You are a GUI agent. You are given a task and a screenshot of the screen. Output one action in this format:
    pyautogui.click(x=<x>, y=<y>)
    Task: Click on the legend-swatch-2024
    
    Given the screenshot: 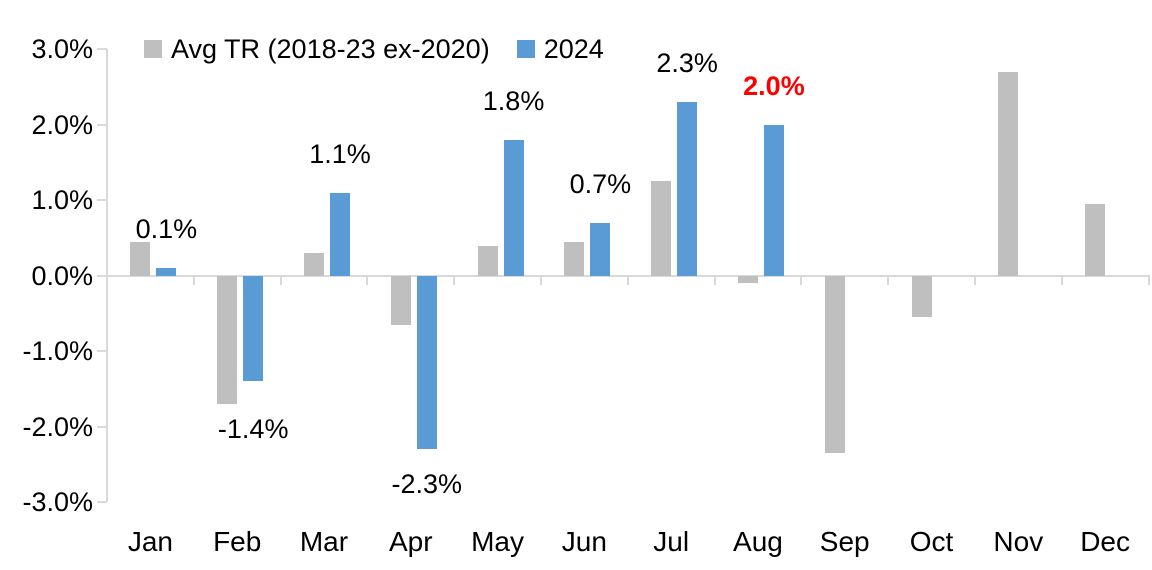 What is the action you would take?
    pyautogui.click(x=525, y=49)
    